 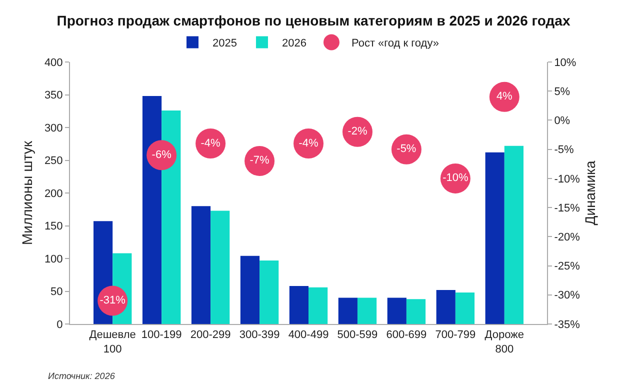 I want to click on y2-tick-label: -5%, so click(x=564, y=150).